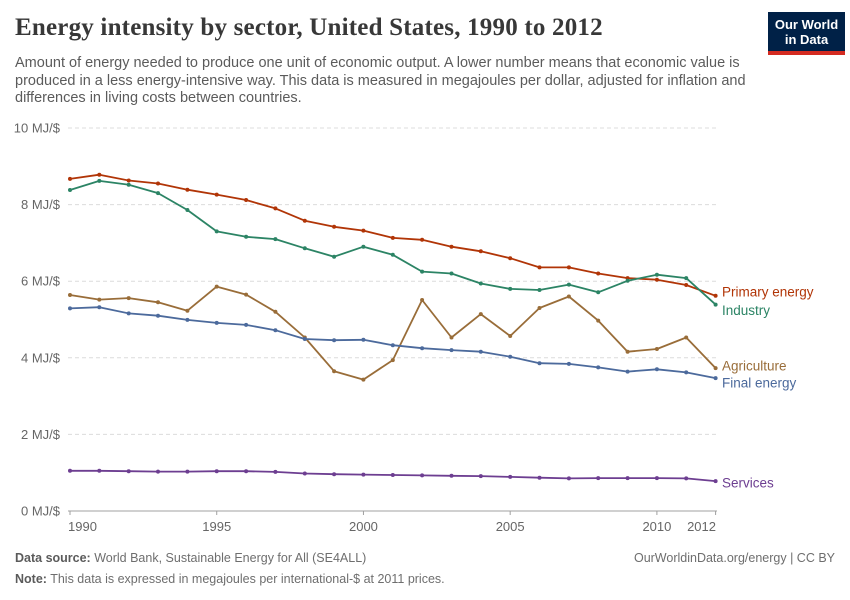 The height and width of the screenshot is (600, 850). What do you see at coordinates (748, 483) in the screenshot?
I see `series-label-services: Services` at bounding box center [748, 483].